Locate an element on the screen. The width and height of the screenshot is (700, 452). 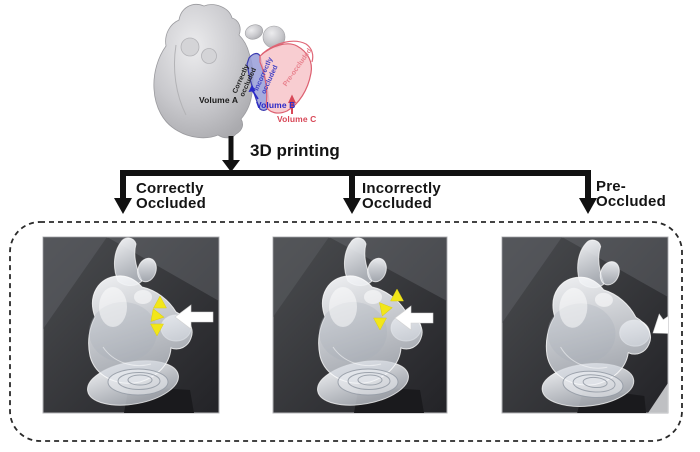
volume-c-pointer-arrow is located at coordinates (292, 104).